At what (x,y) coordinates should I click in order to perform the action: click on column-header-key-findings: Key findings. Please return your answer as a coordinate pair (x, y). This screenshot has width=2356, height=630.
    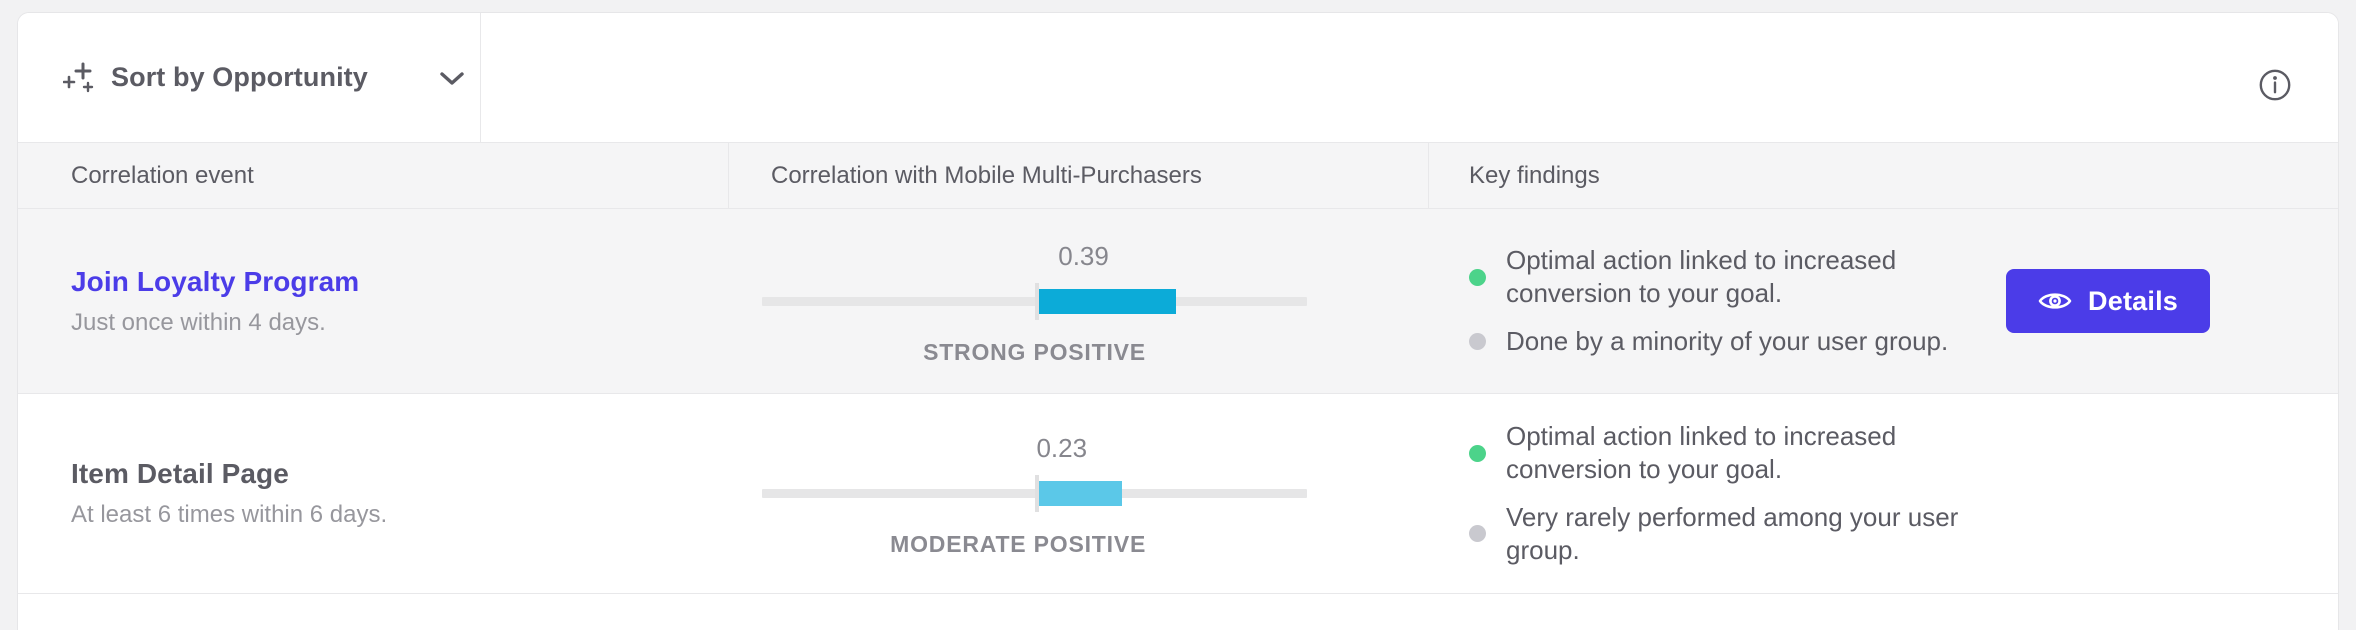
    Looking at the image, I should click on (1534, 175).